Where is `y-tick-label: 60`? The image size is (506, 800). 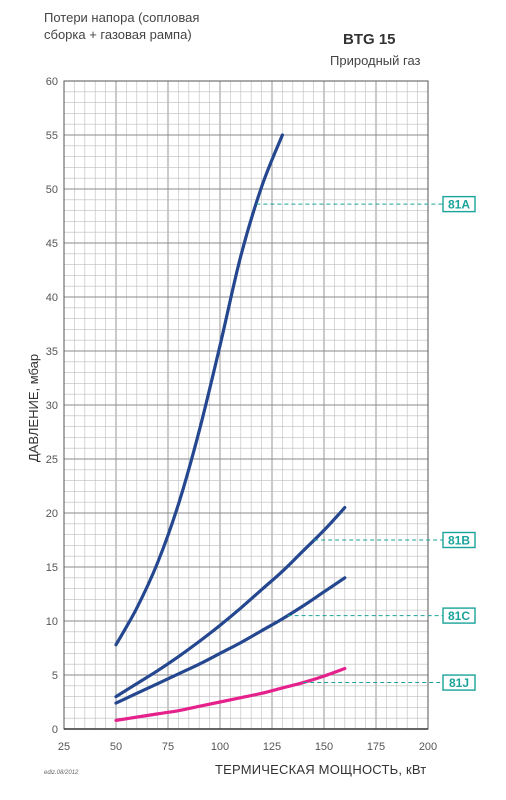
y-tick-label: 60 is located at coordinates (52, 82).